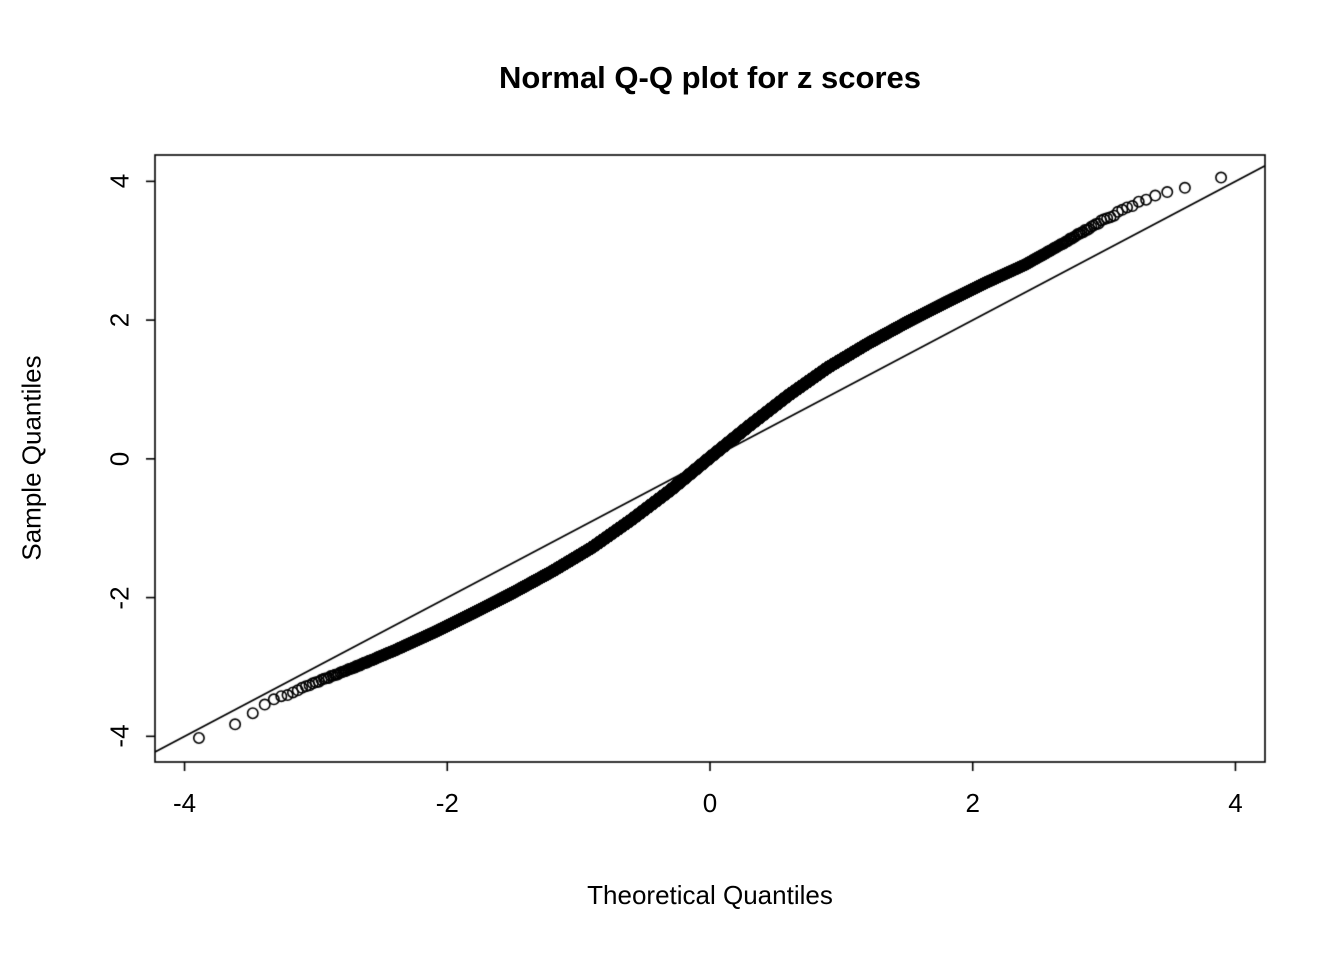  I want to click on x-tick-label: 0, so click(710, 803).